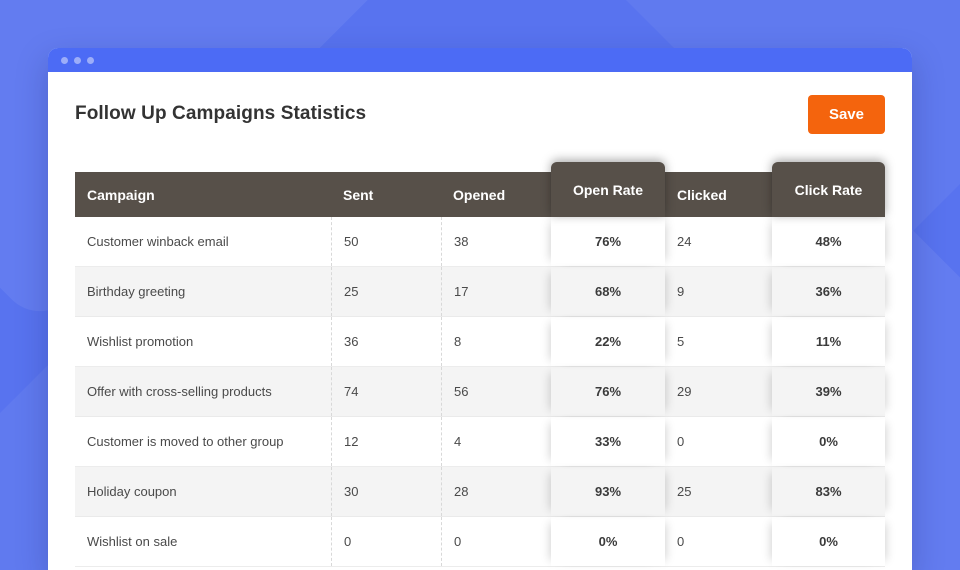 The width and height of the screenshot is (960, 570). I want to click on table-row: Wishlist on sale 0 0 0% 0 0%, so click(480, 542).